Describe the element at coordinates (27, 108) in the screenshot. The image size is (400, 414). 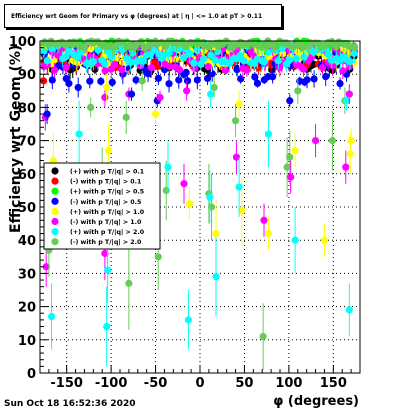
I see `y-tick-label: 80` at that location.